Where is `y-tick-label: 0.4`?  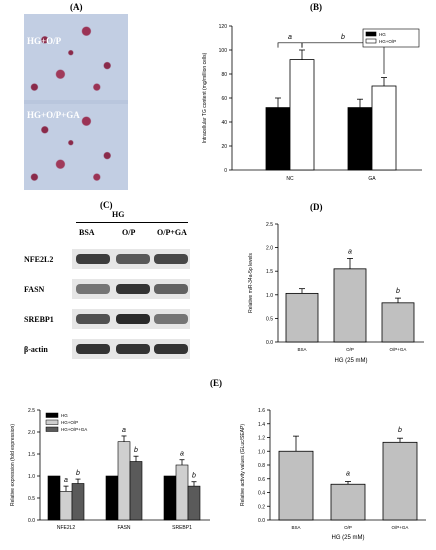 y-tick-label: 0.4 is located at coordinates (261, 494).